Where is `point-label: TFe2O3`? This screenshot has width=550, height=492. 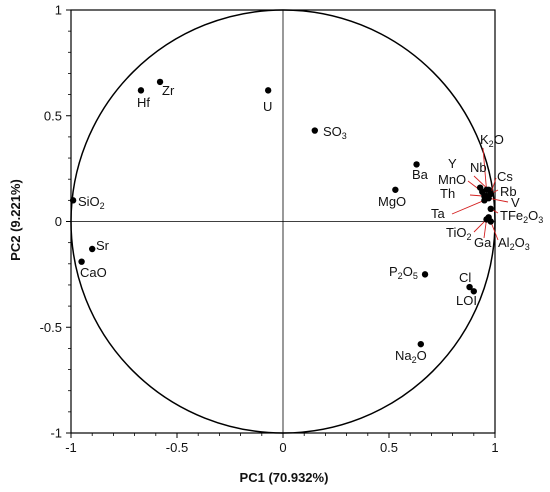
point-label: TFe2O3 is located at coordinates (521, 216).